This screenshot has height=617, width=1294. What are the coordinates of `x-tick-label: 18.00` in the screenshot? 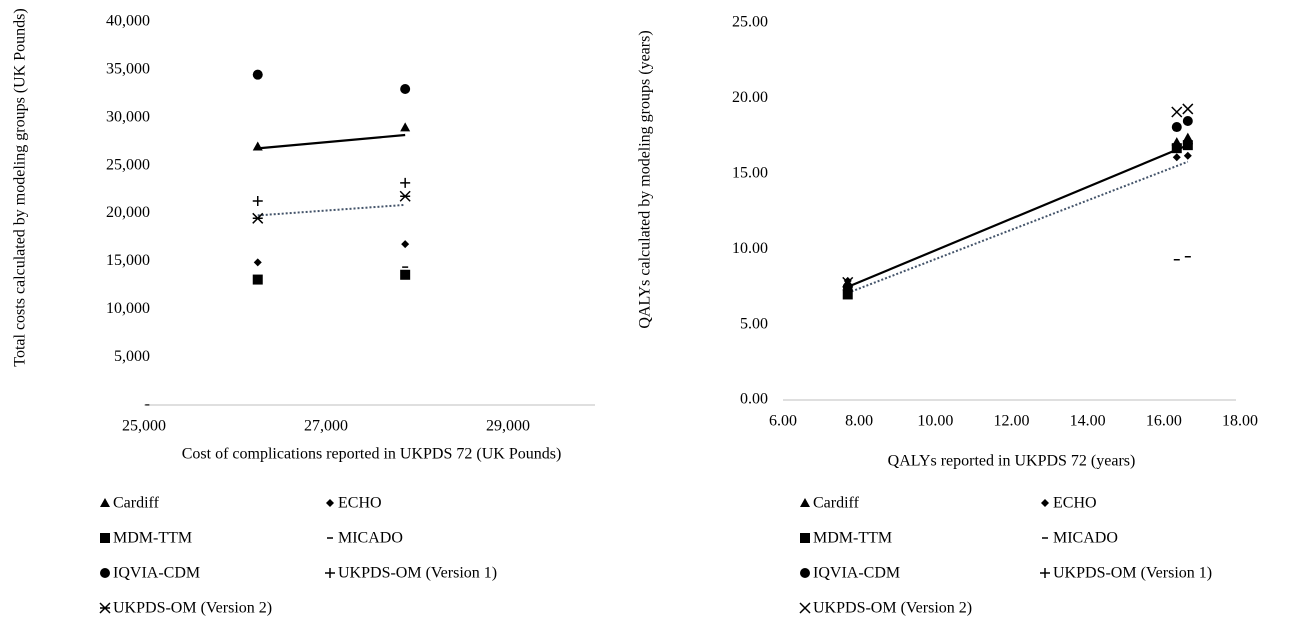 It's located at (1240, 421).